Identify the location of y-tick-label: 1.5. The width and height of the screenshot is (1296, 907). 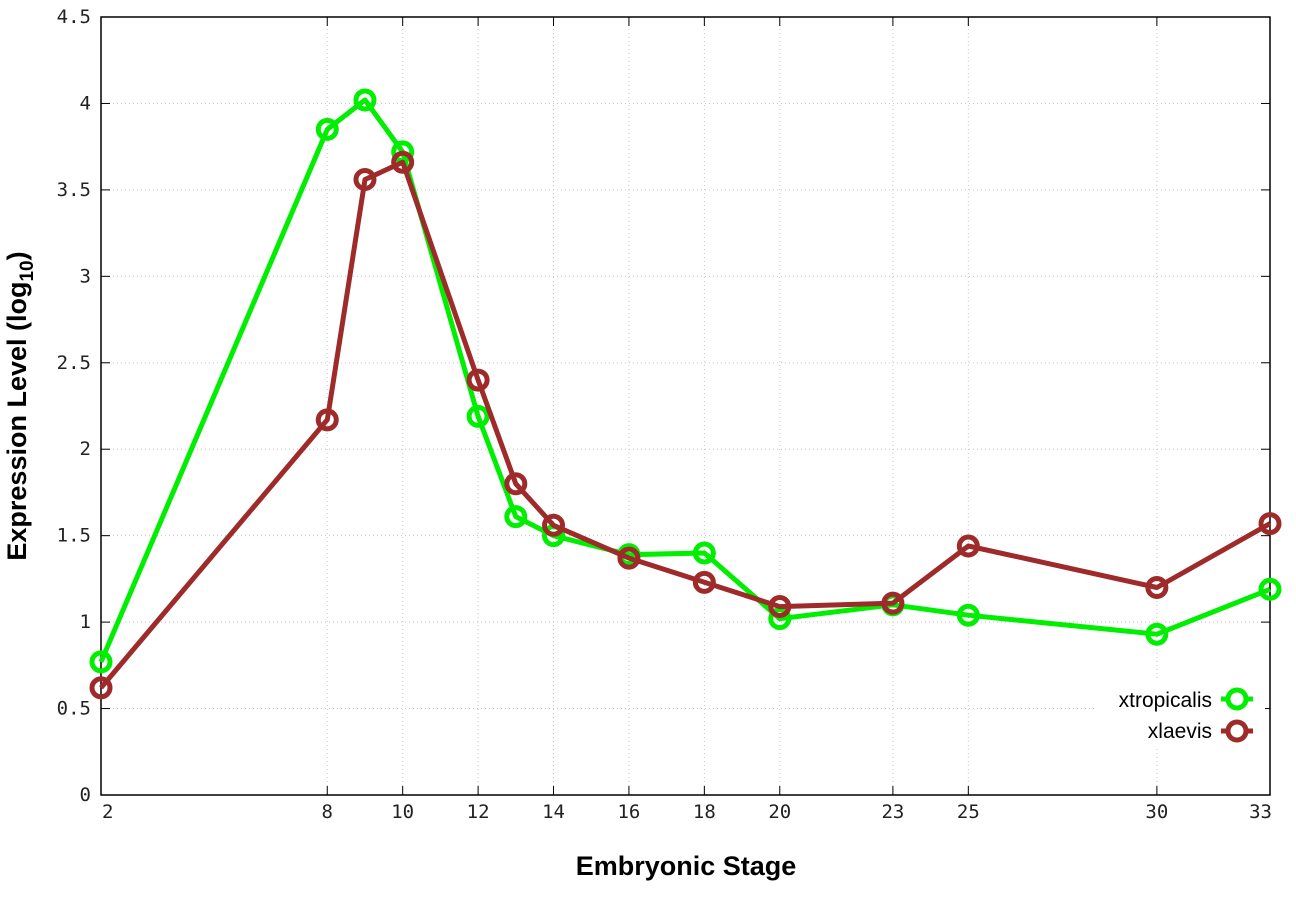
(74, 536).